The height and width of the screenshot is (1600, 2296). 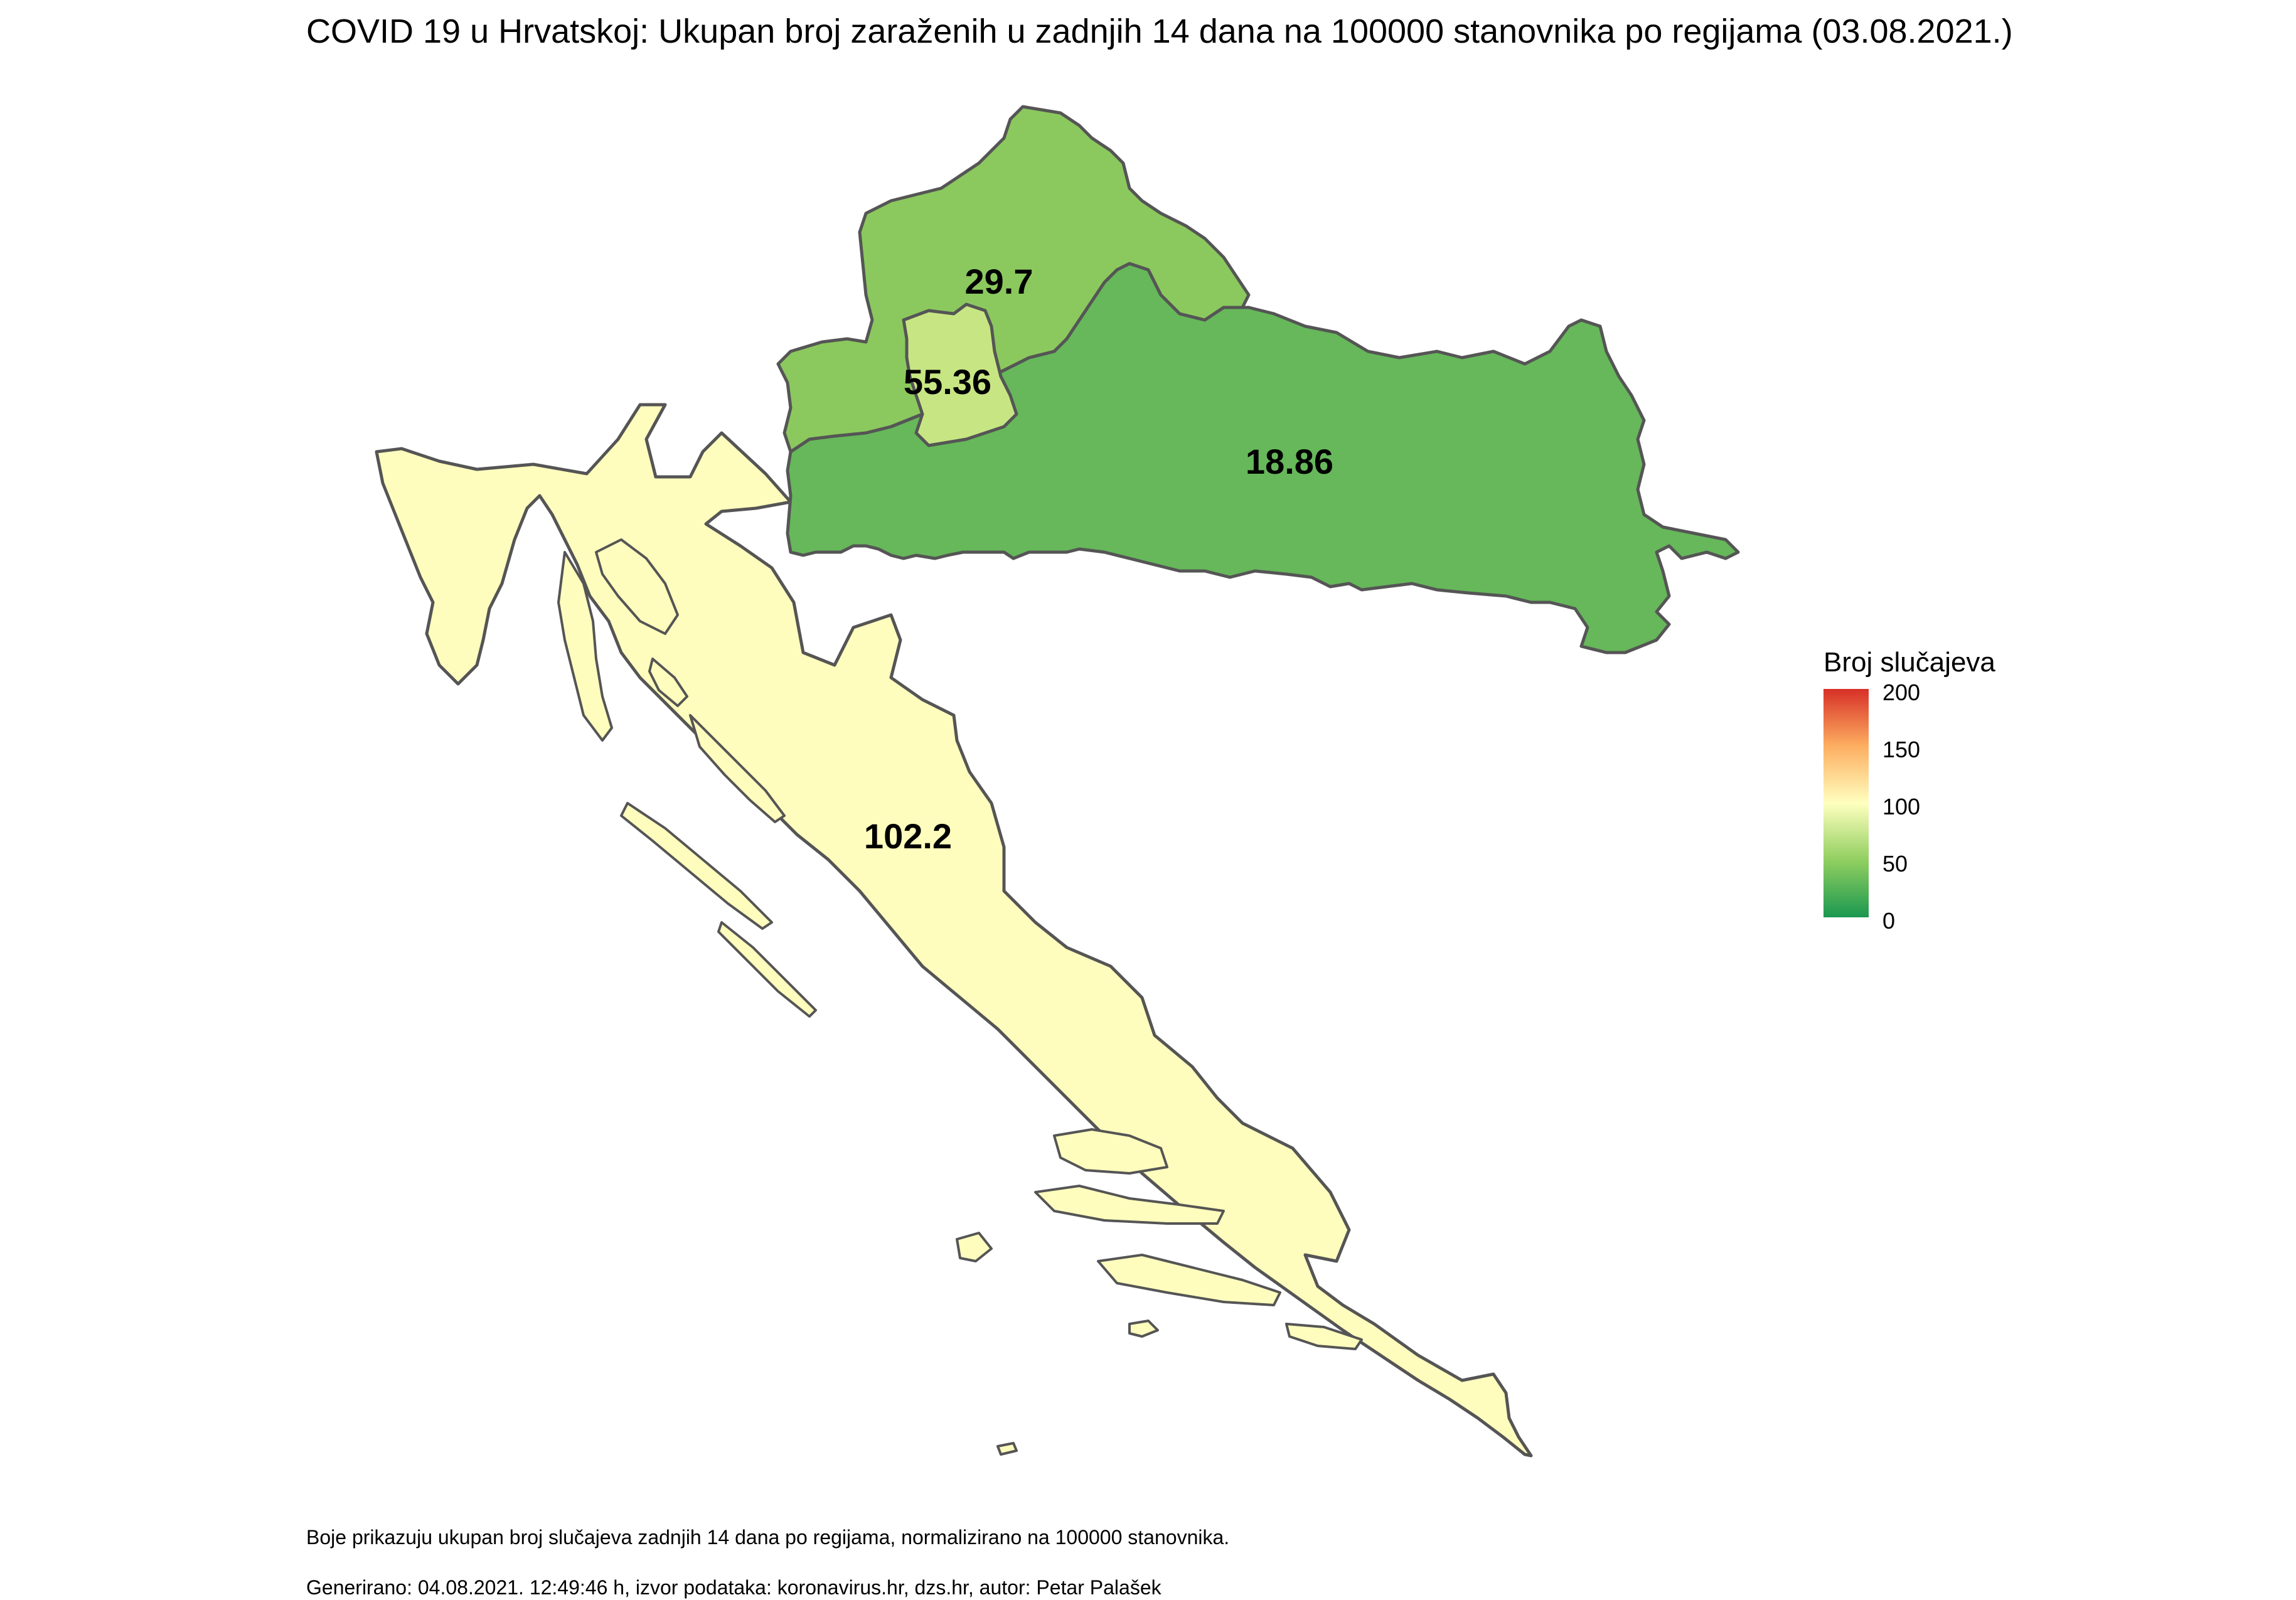 What do you see at coordinates (1895, 864) in the screenshot?
I see `legend-tick-50: 50` at bounding box center [1895, 864].